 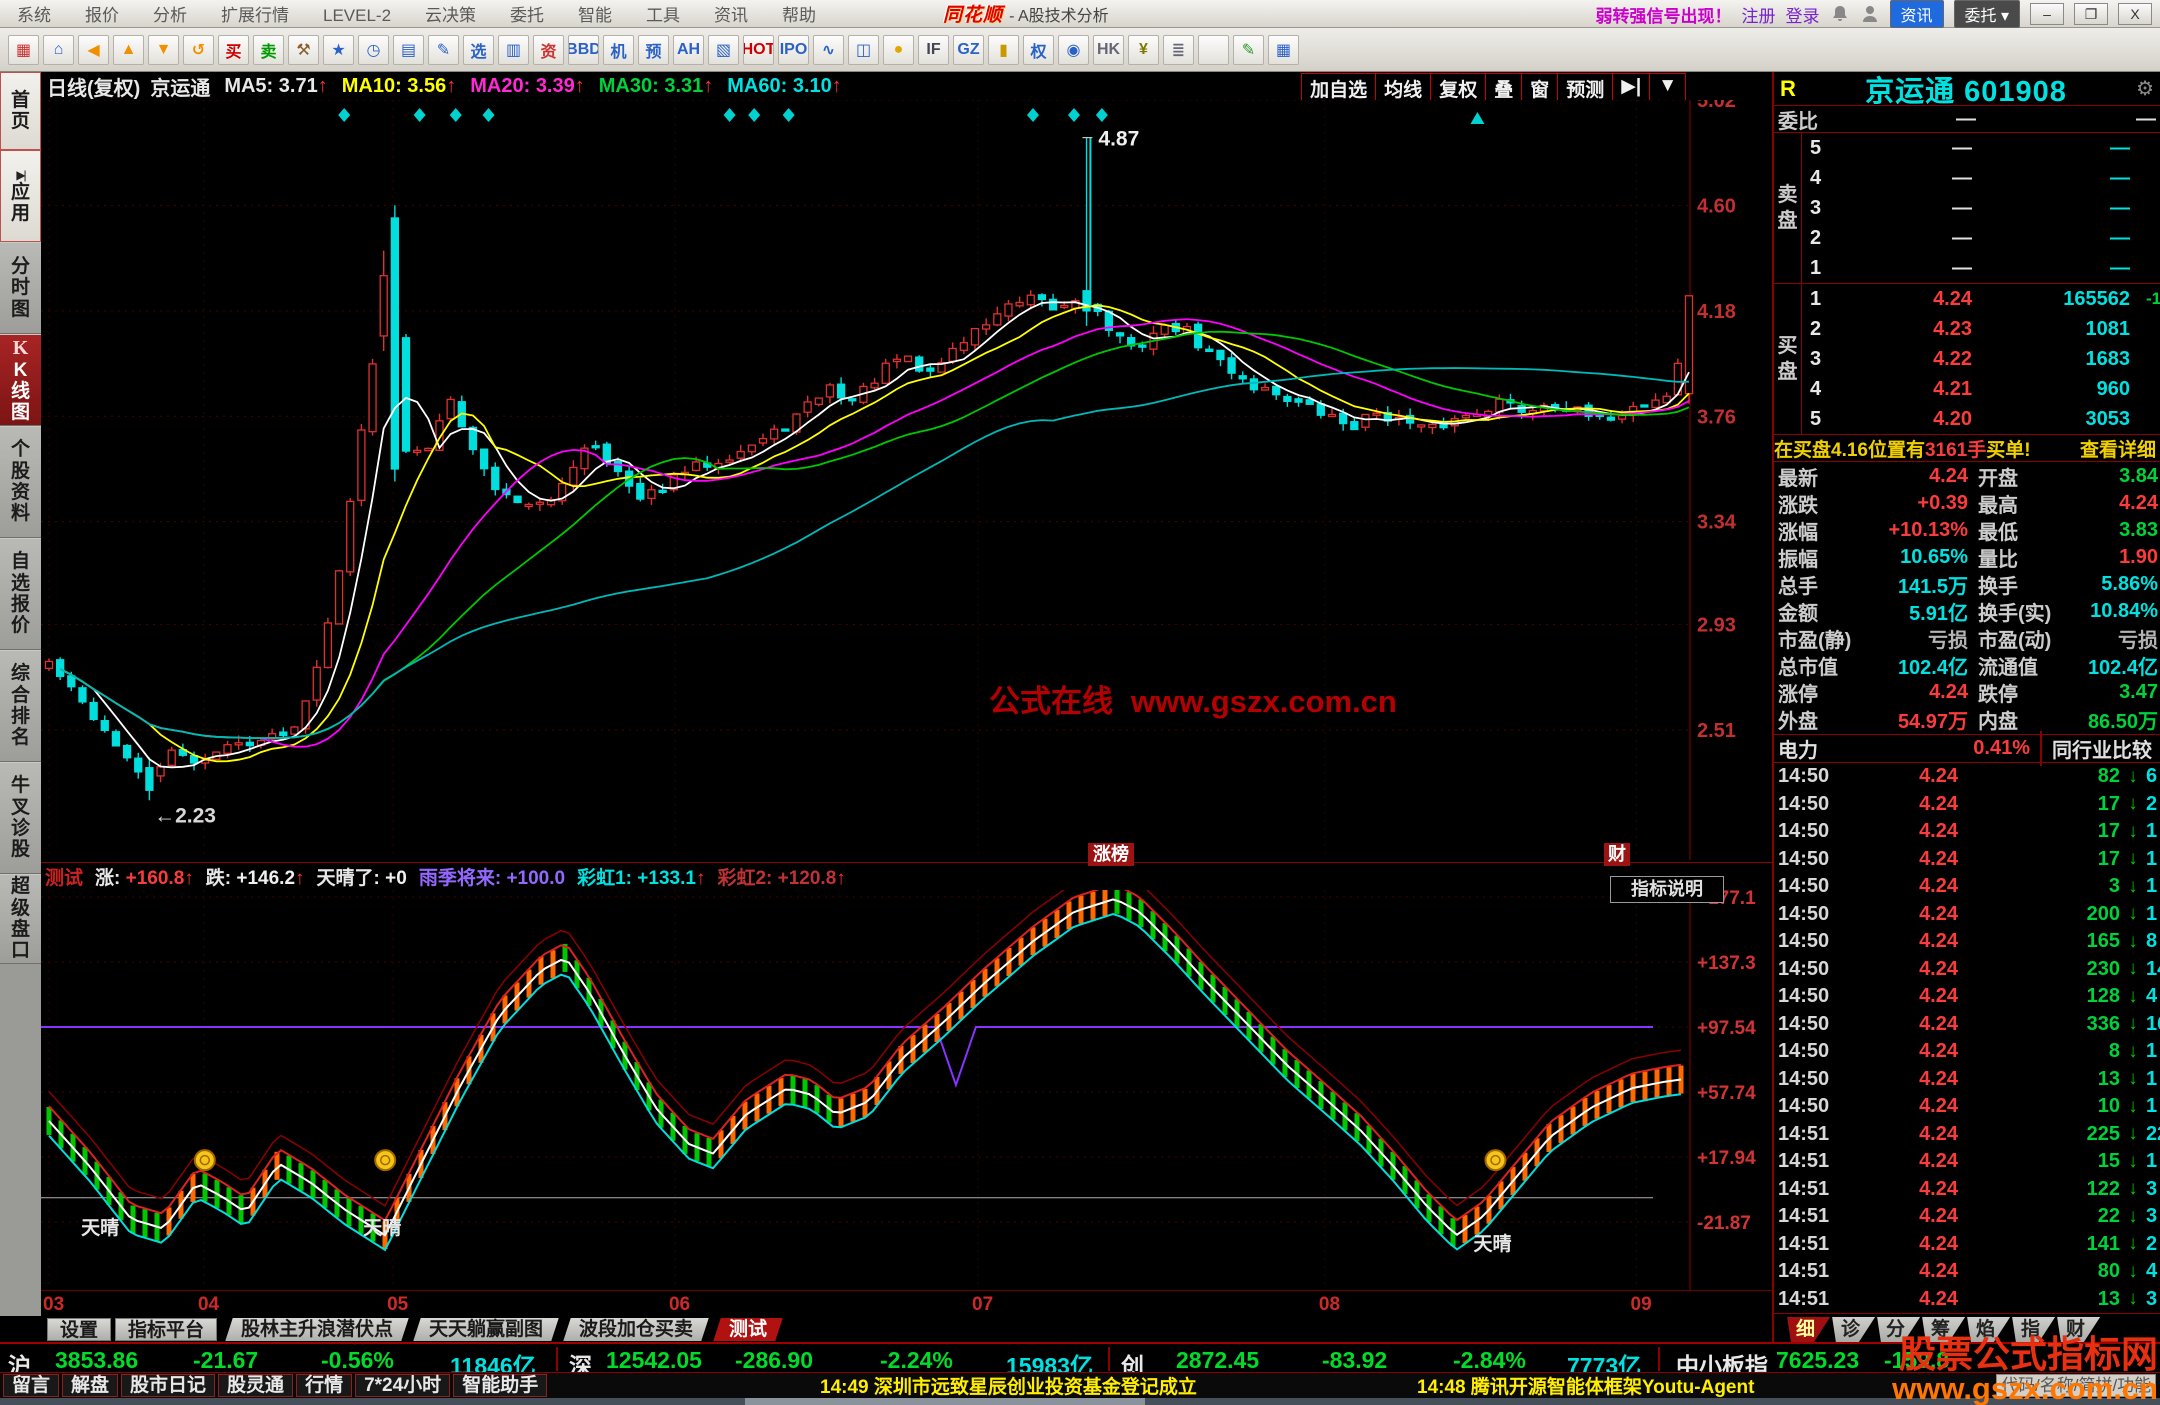 What do you see at coordinates (23, 49) in the screenshot?
I see `palette-grid-icon: ▦` at bounding box center [23, 49].